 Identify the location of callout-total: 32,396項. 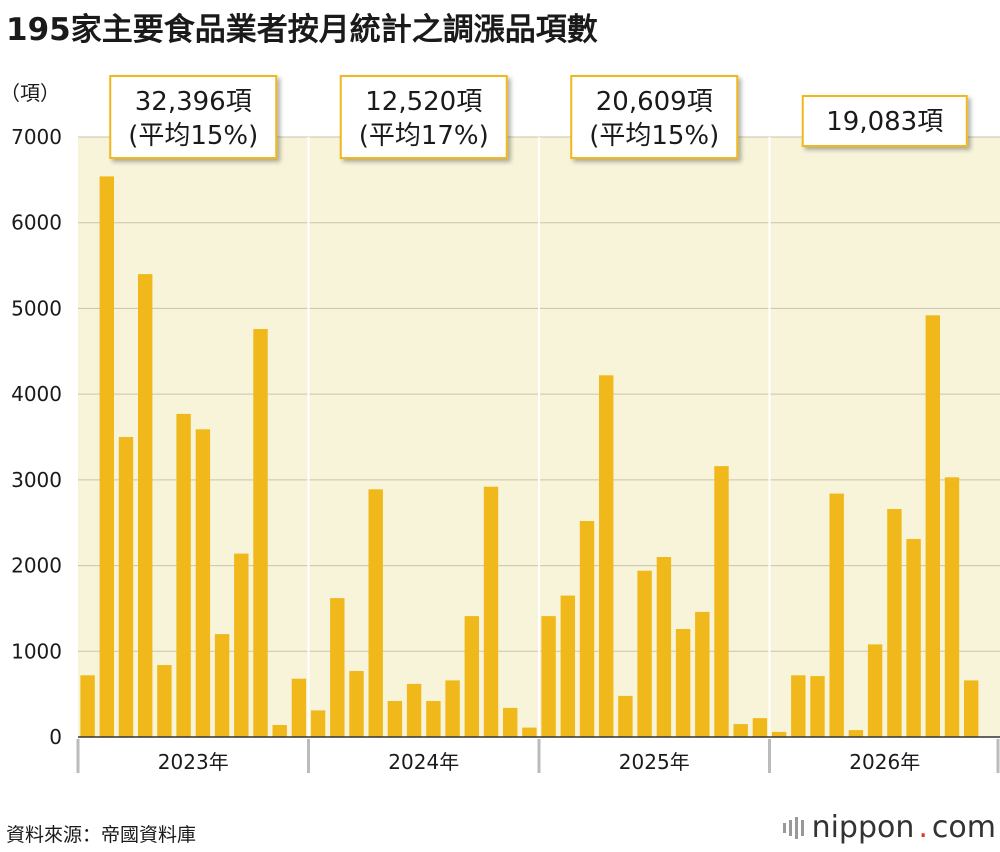
(193, 102).